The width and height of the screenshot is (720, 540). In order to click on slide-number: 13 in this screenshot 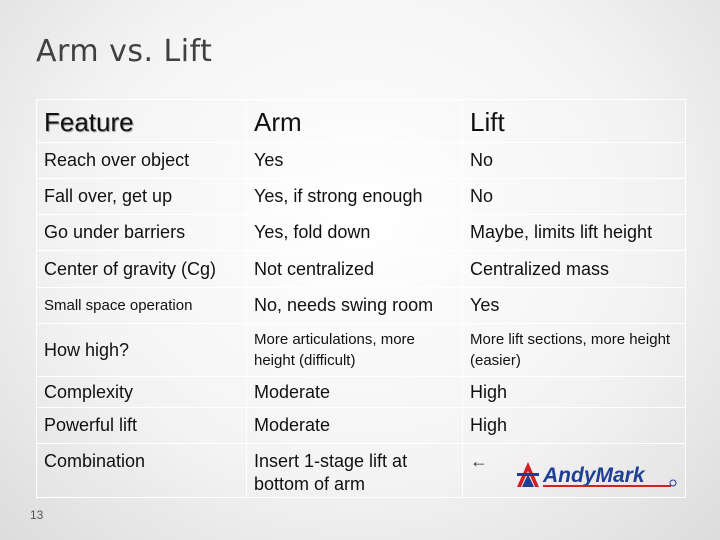, I will do `click(37, 515)`.